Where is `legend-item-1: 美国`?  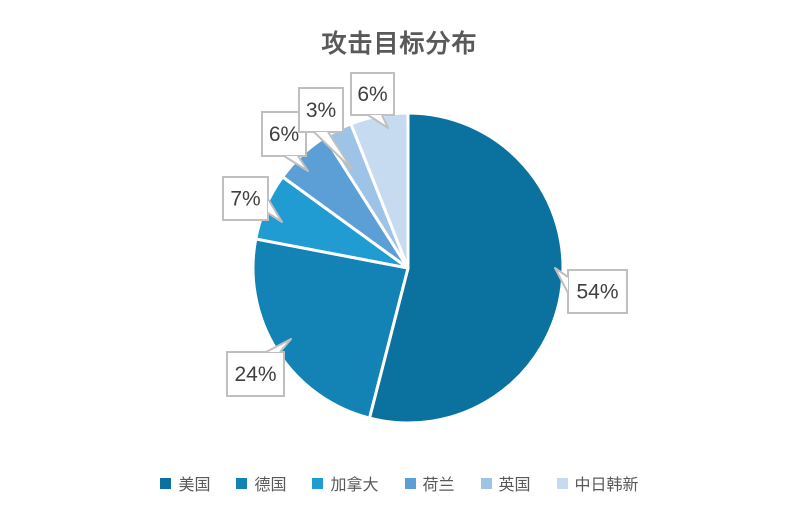 legend-item-1: 美国 is located at coordinates (185, 483).